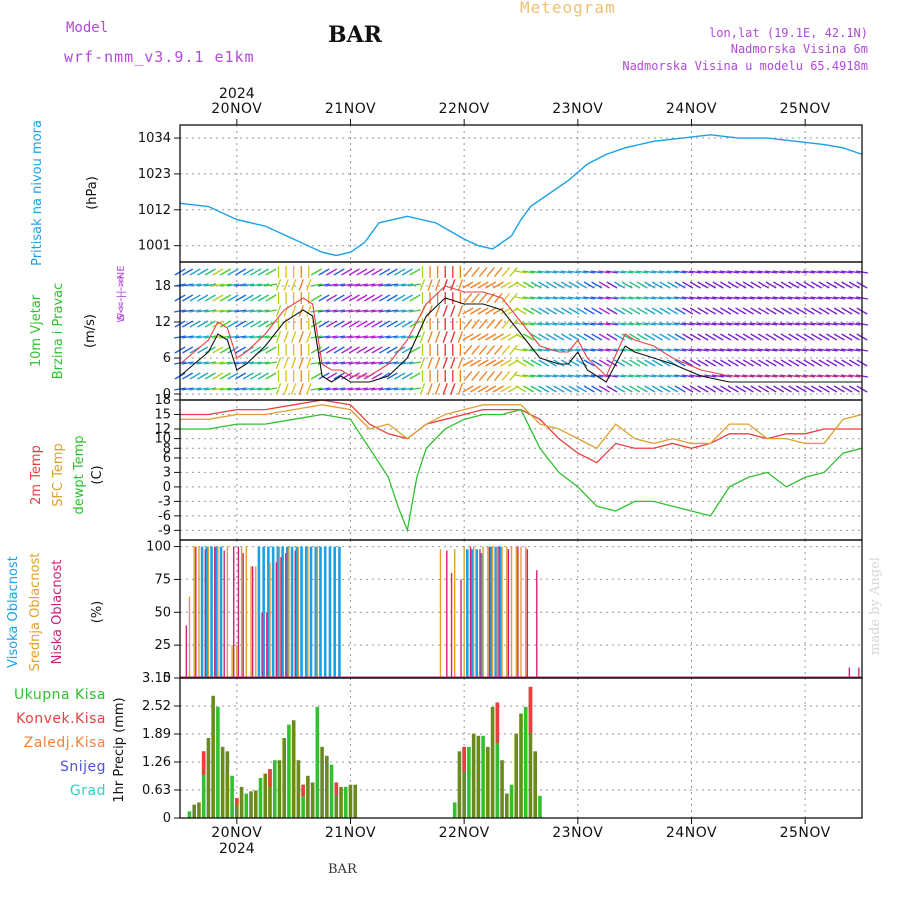 The height and width of the screenshot is (900, 900). What do you see at coordinates (156, 678) in the screenshot?
I see `precip-tick-label: 3.15` at bounding box center [156, 678].